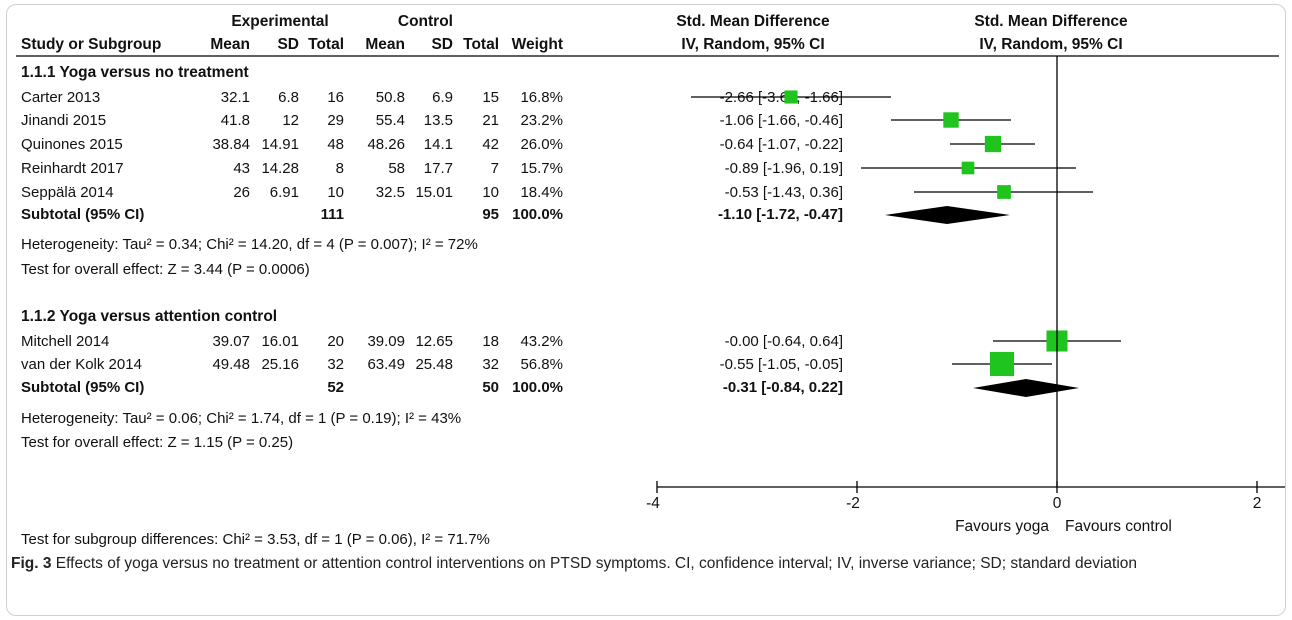 This screenshot has height=620, width=1292. Describe the element at coordinates (490, 341) in the screenshot. I see `ctrl-total: 18` at that location.